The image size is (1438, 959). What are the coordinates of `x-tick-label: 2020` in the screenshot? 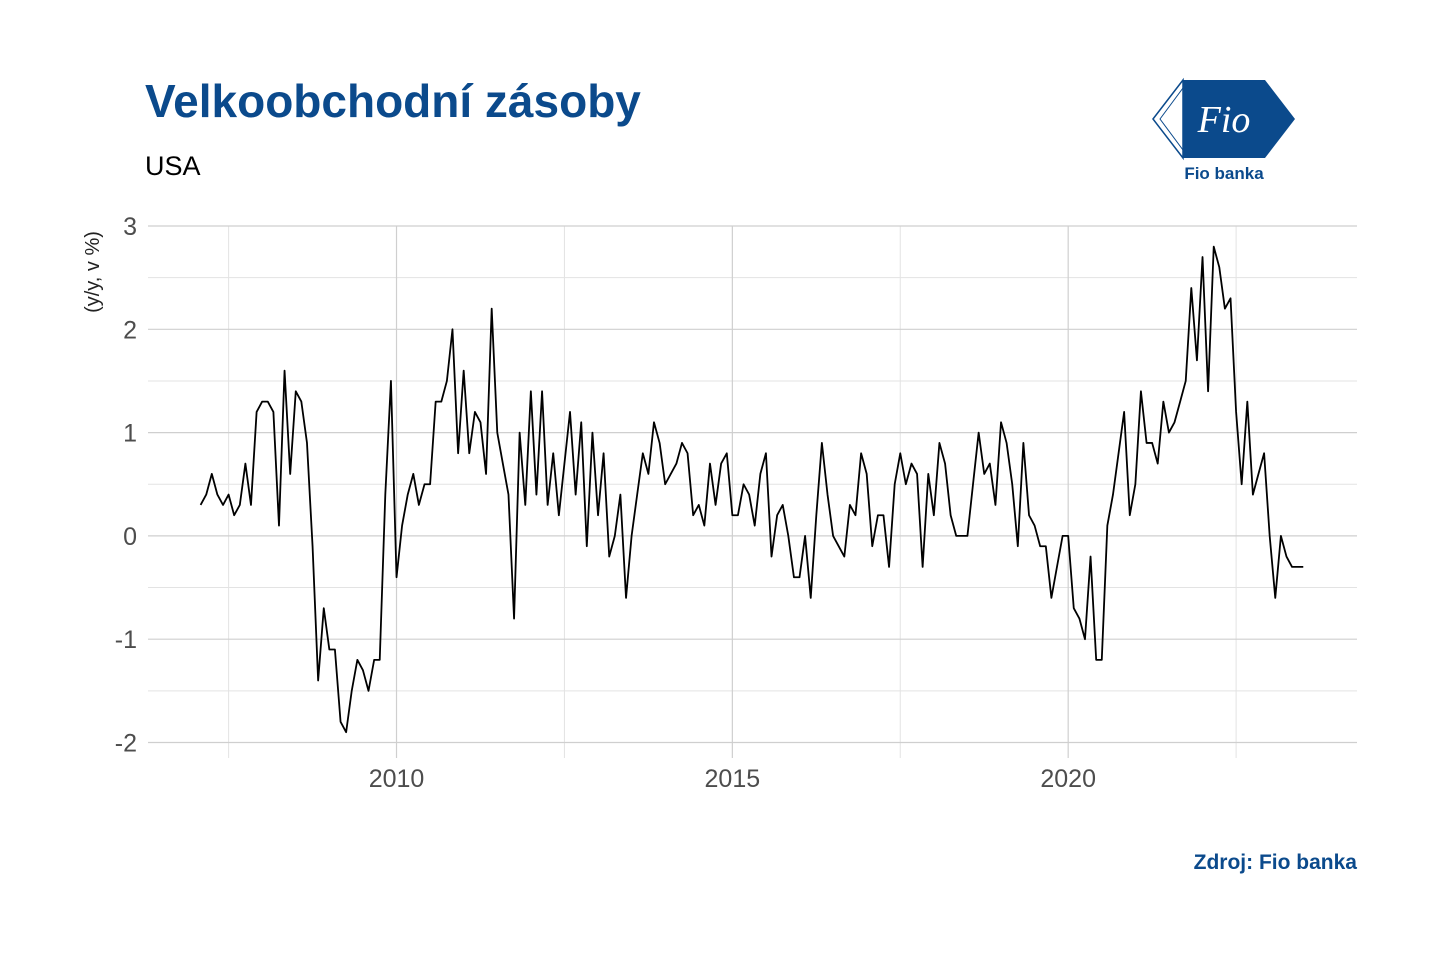 It's located at (1068, 779).